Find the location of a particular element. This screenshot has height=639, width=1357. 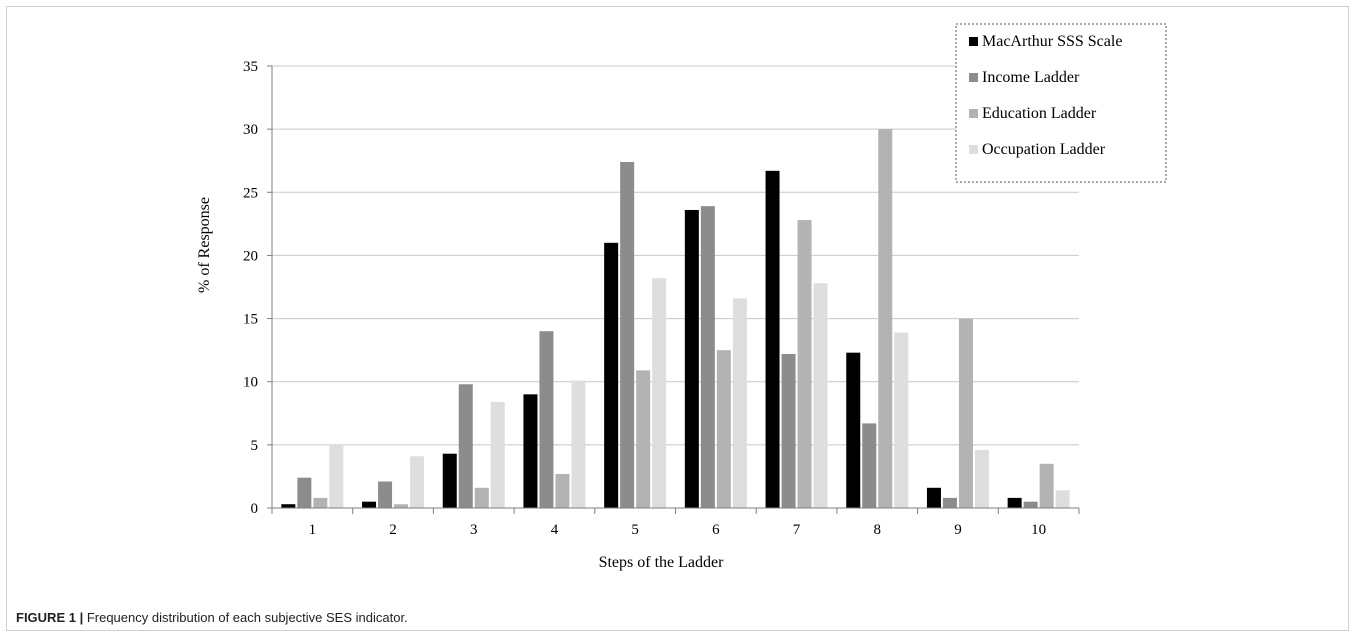

x-tick-label: 8 is located at coordinates (878, 530).